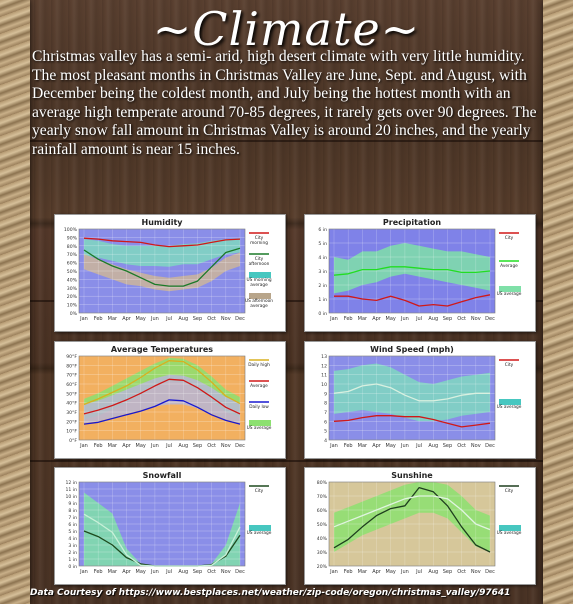 This screenshot has width=573, height=604. Describe the element at coordinates (72, 289) in the screenshot. I see `y-tick-label: 30%` at that location.